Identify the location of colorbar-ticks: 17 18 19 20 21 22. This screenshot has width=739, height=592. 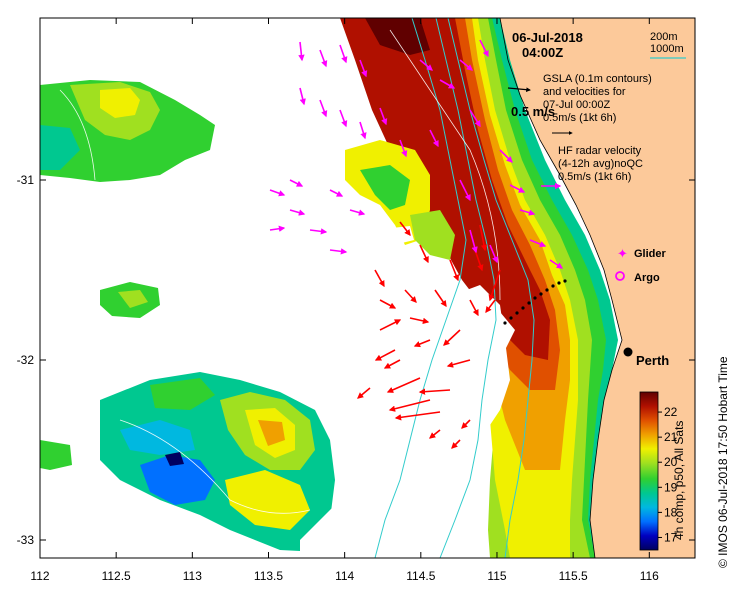
(668, 474).